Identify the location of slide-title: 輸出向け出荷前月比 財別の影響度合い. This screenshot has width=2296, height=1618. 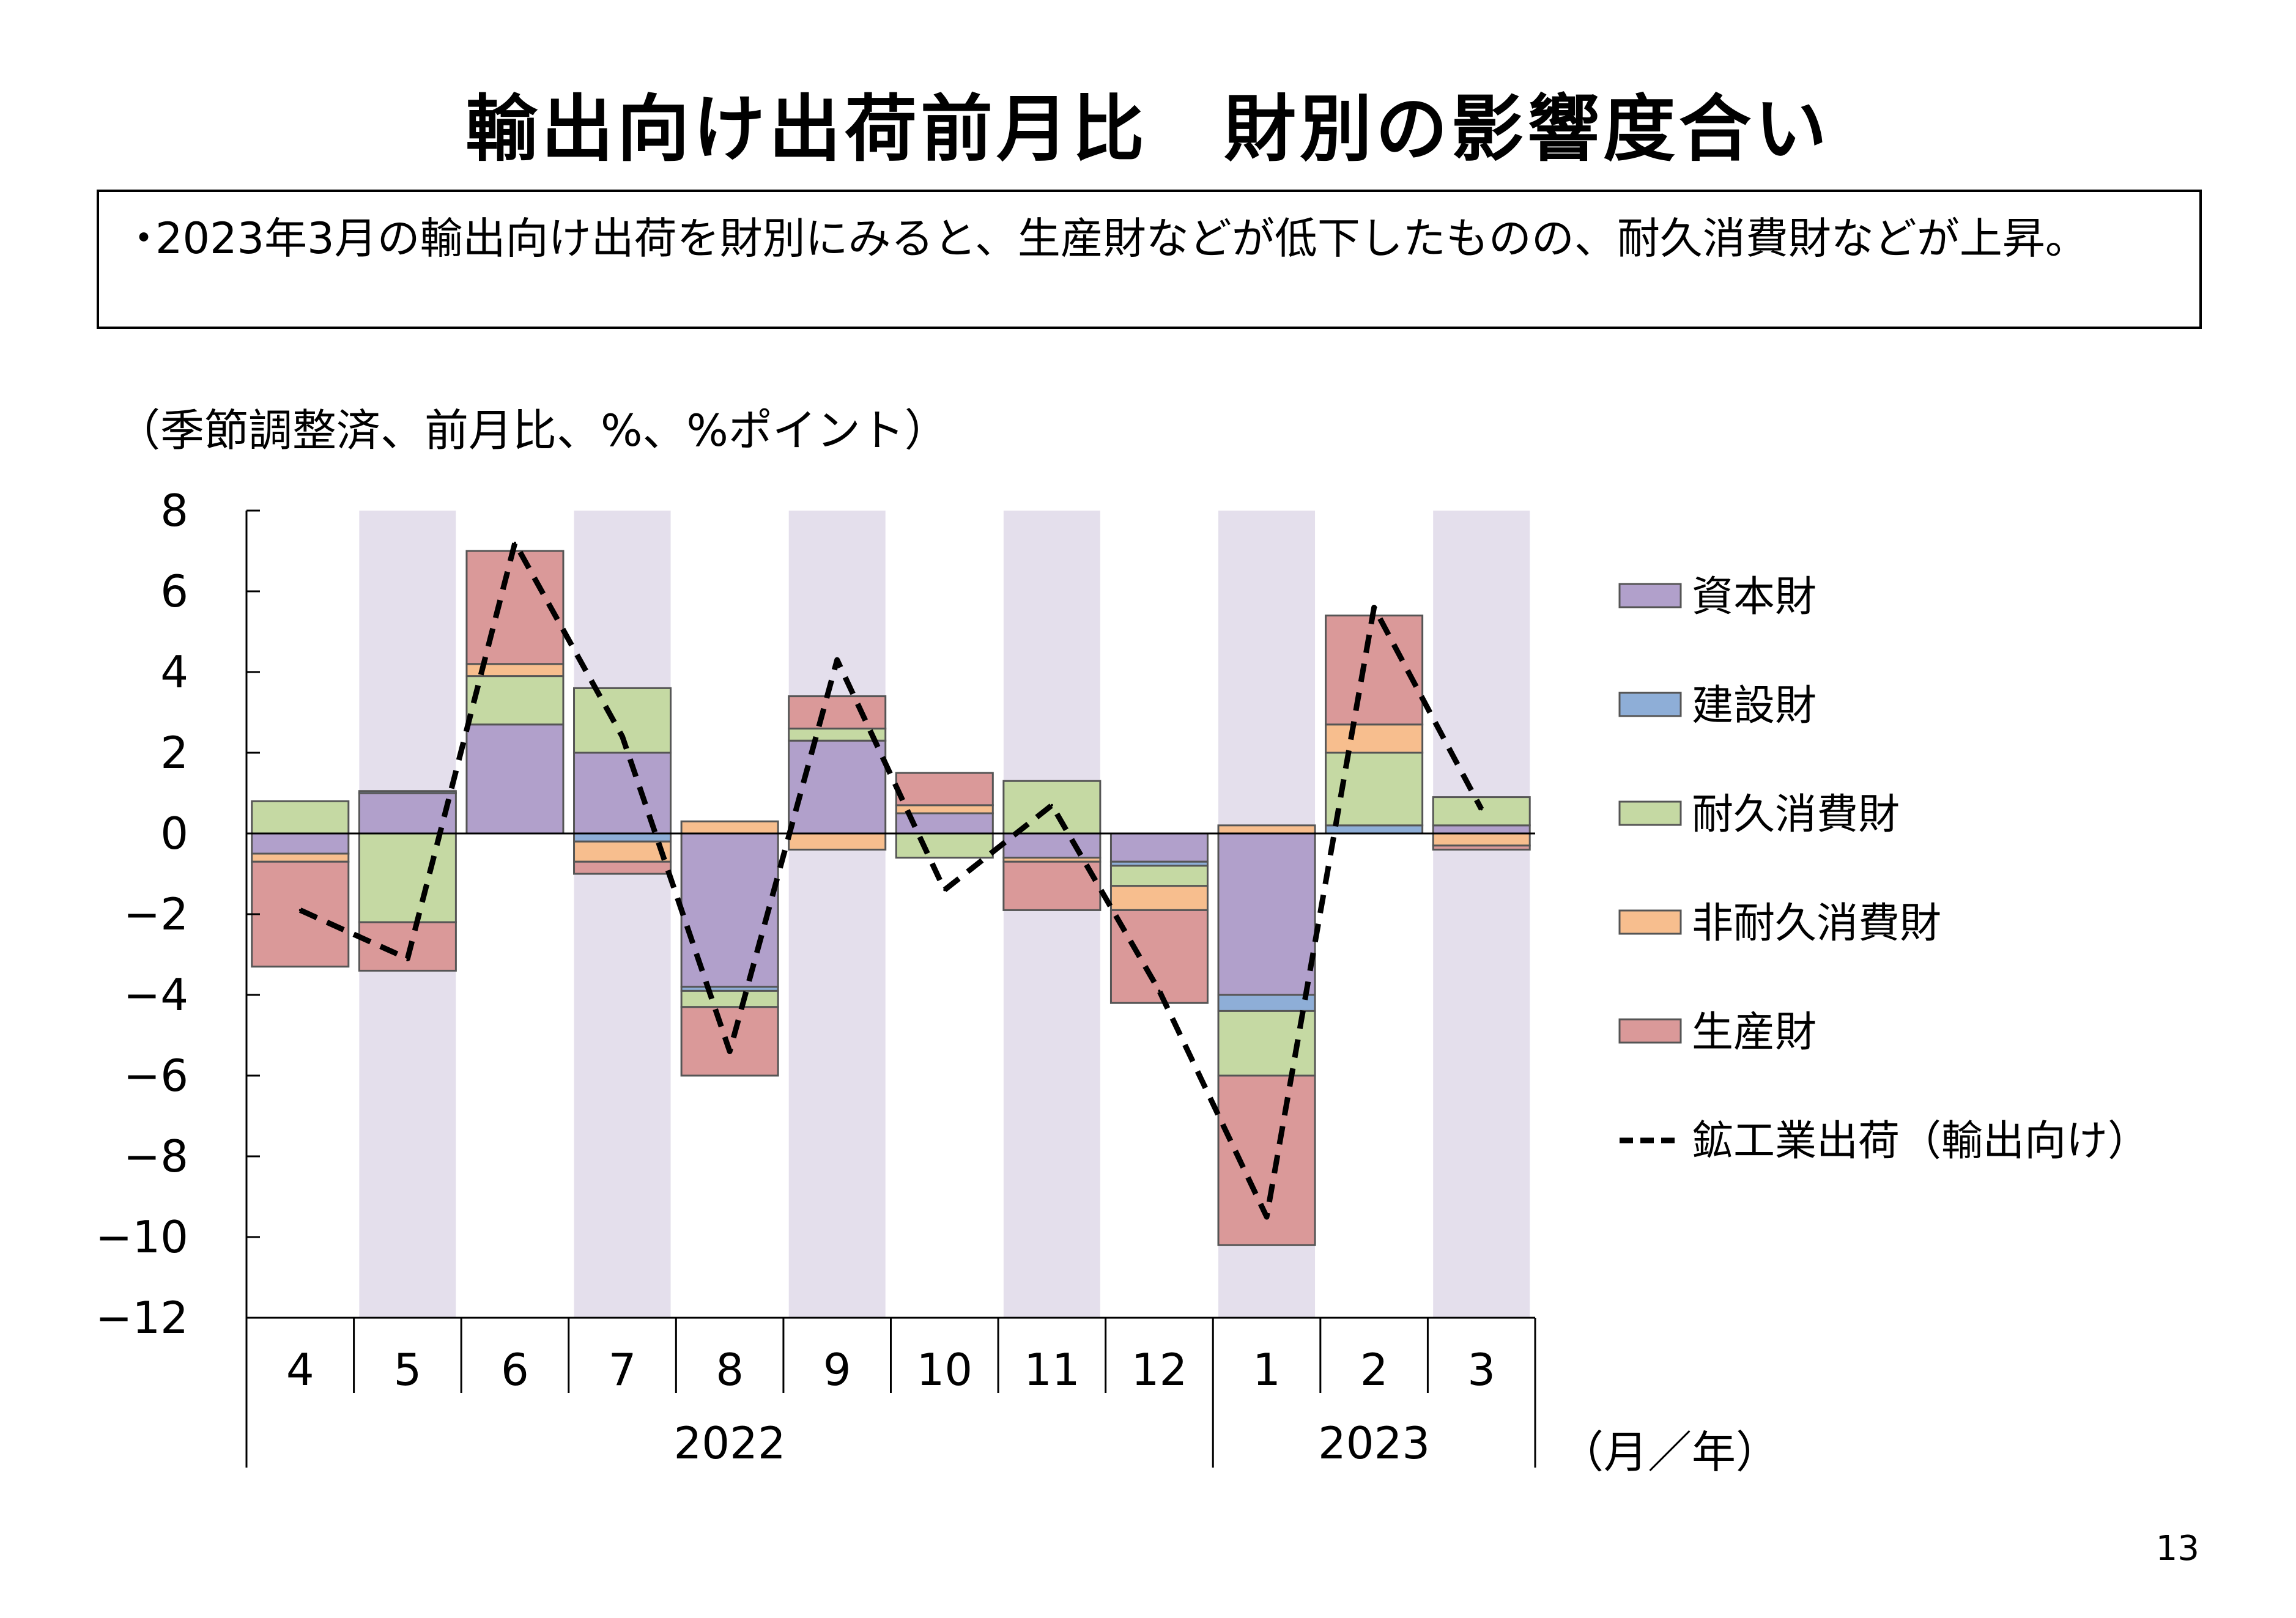
(1148, 129).